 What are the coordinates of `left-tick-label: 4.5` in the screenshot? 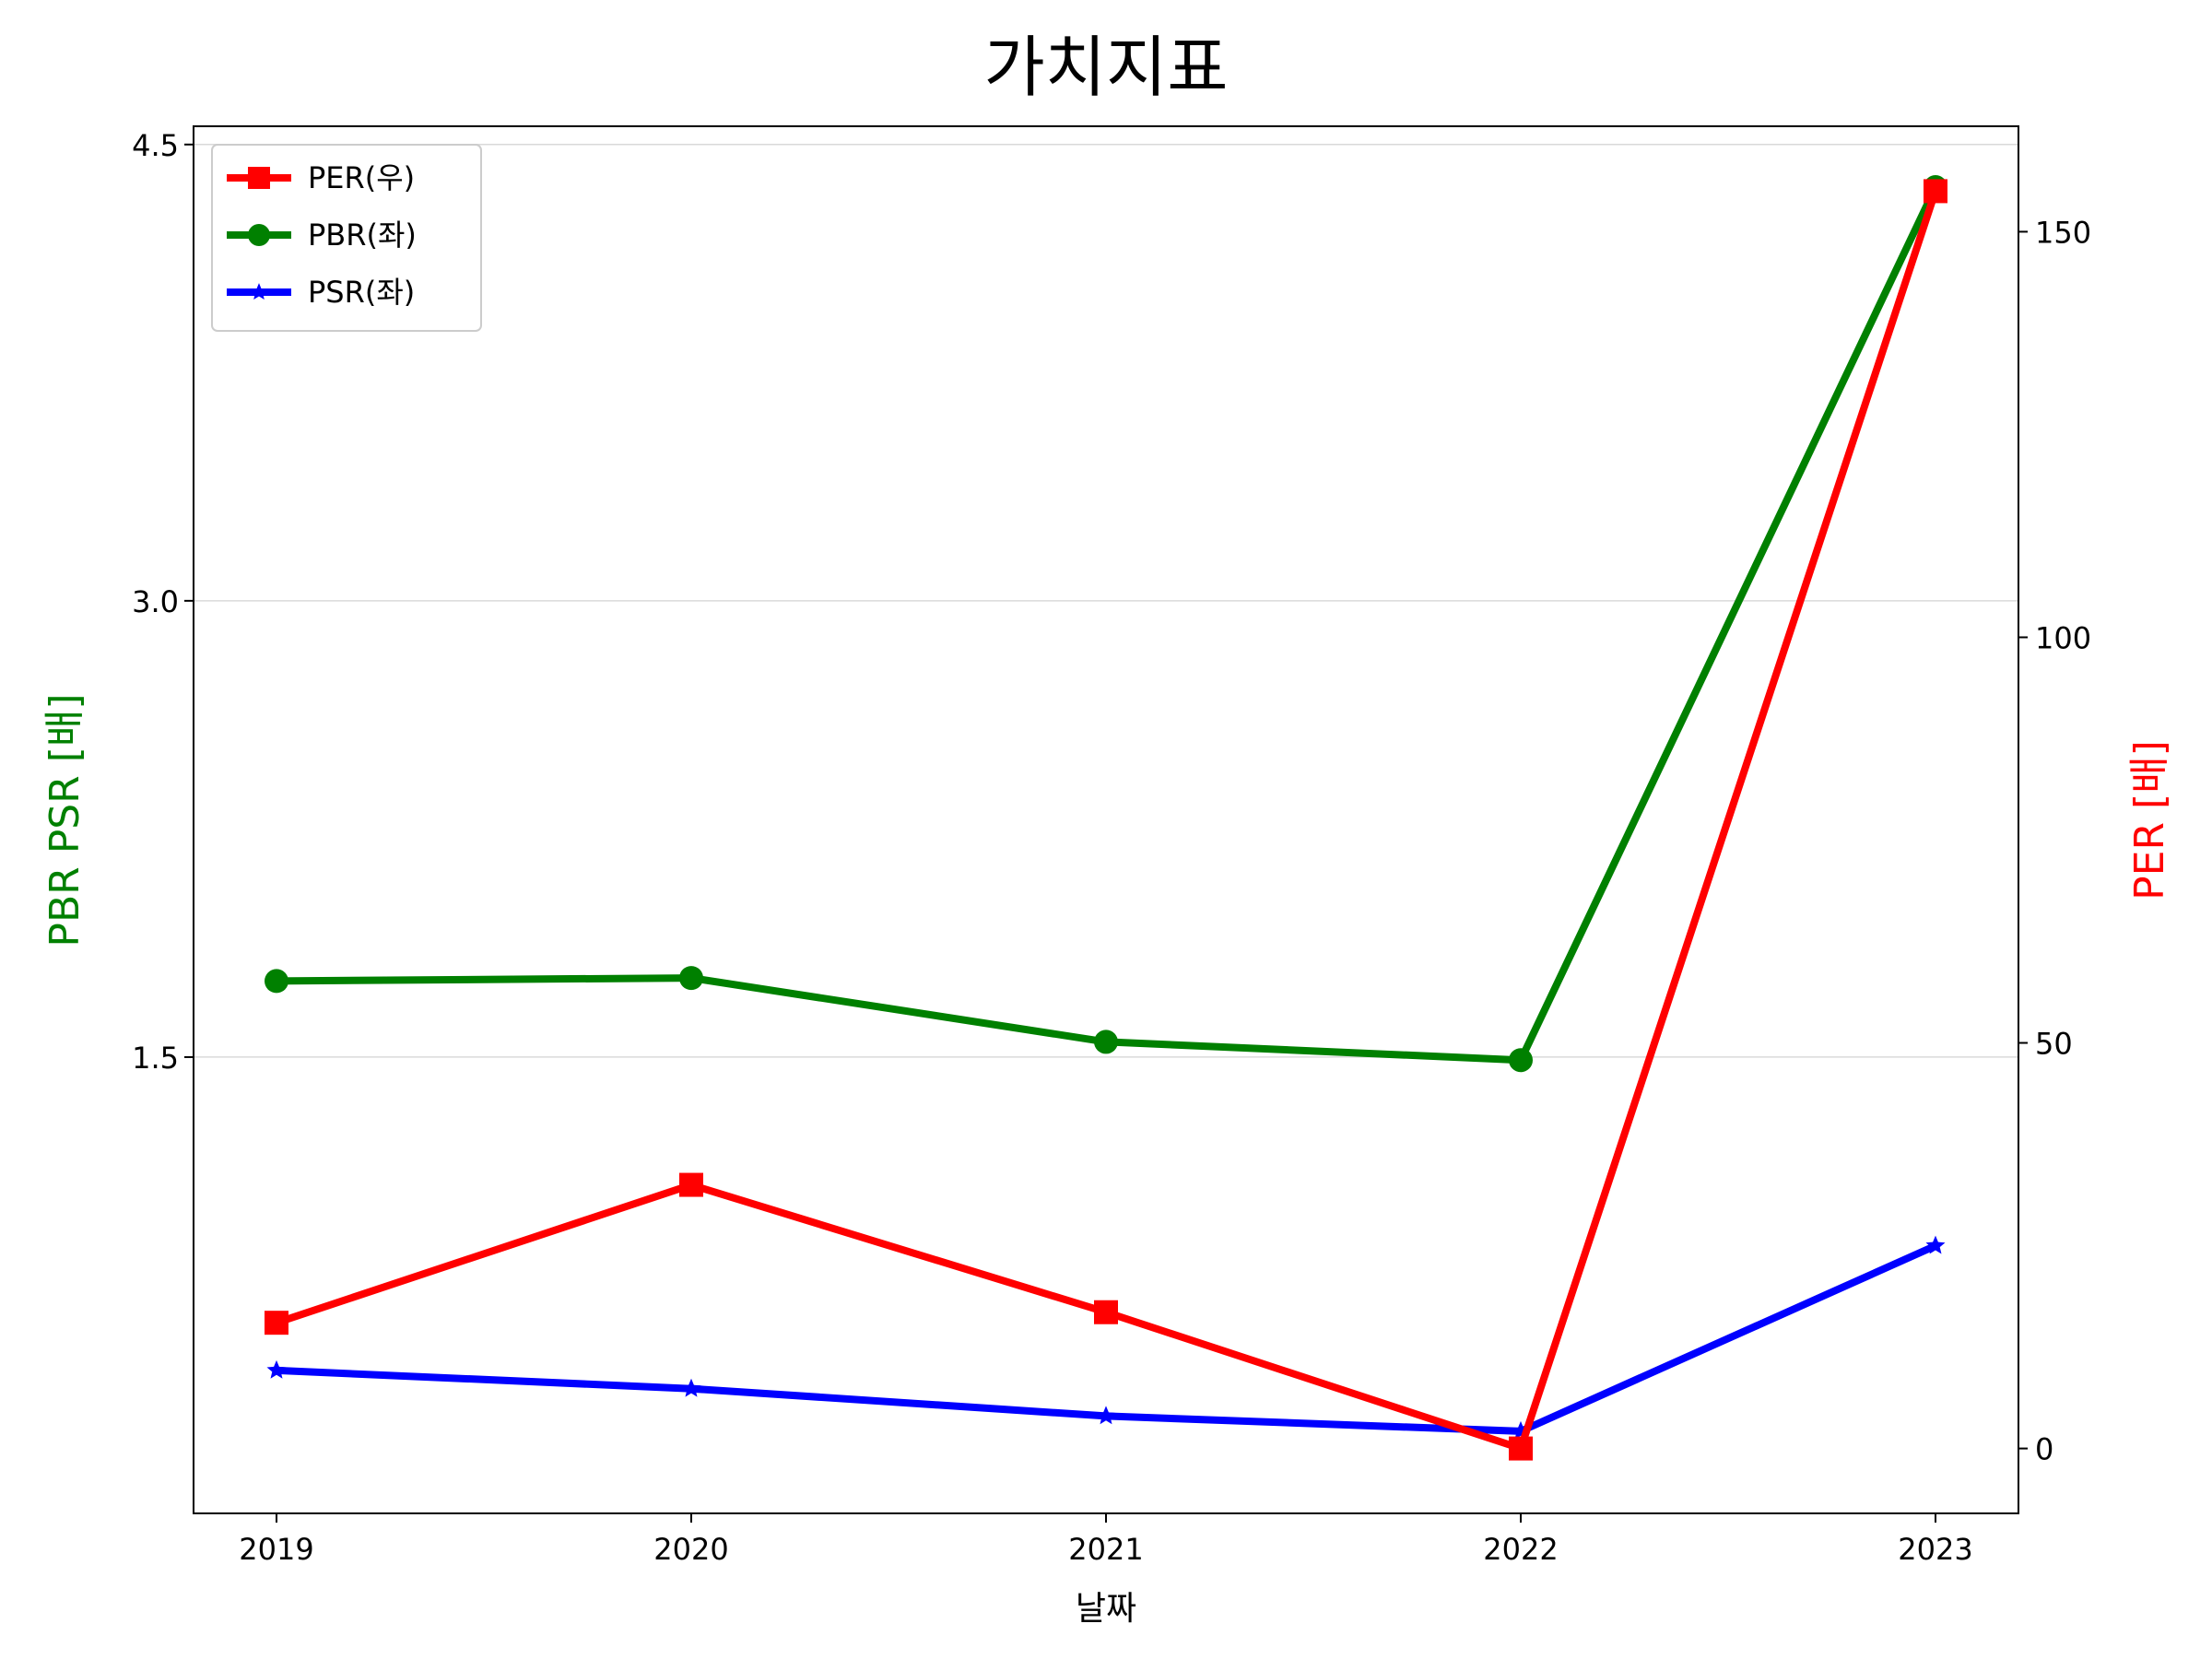 It's located at (155, 145).